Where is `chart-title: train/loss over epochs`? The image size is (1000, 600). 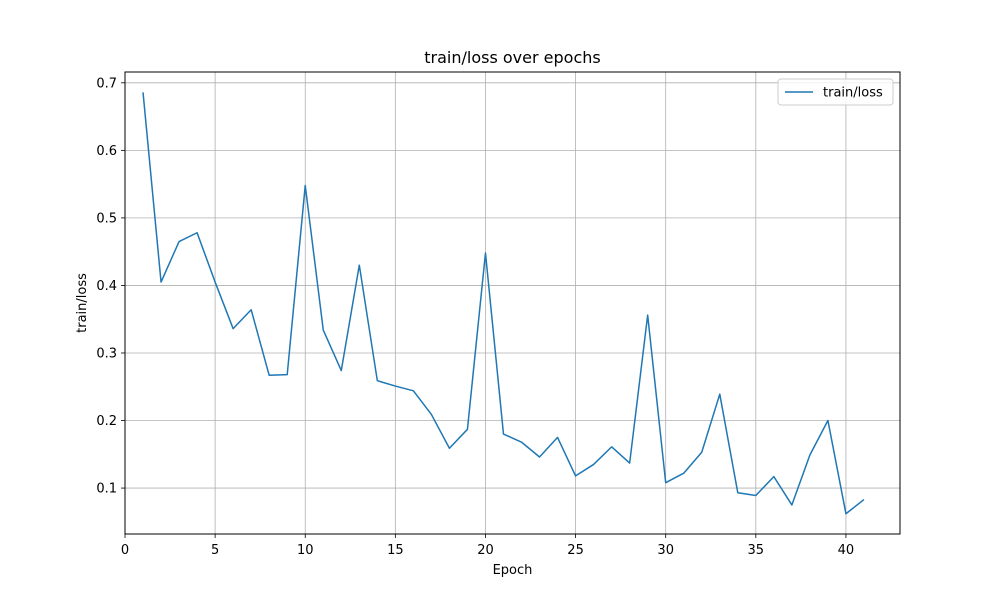 chart-title: train/loss over epochs is located at coordinates (512, 57).